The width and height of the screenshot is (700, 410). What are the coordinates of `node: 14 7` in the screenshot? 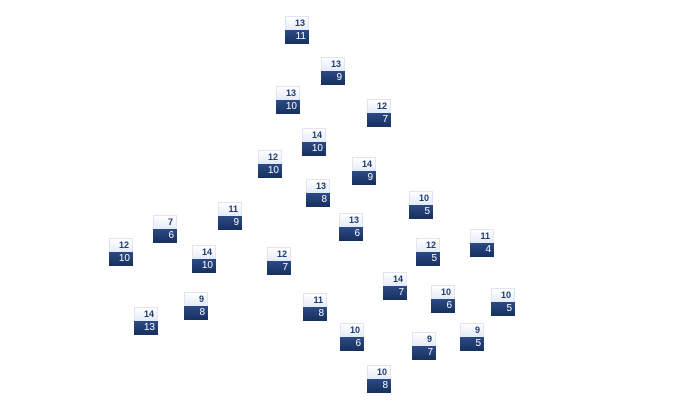 It's located at (395, 286).